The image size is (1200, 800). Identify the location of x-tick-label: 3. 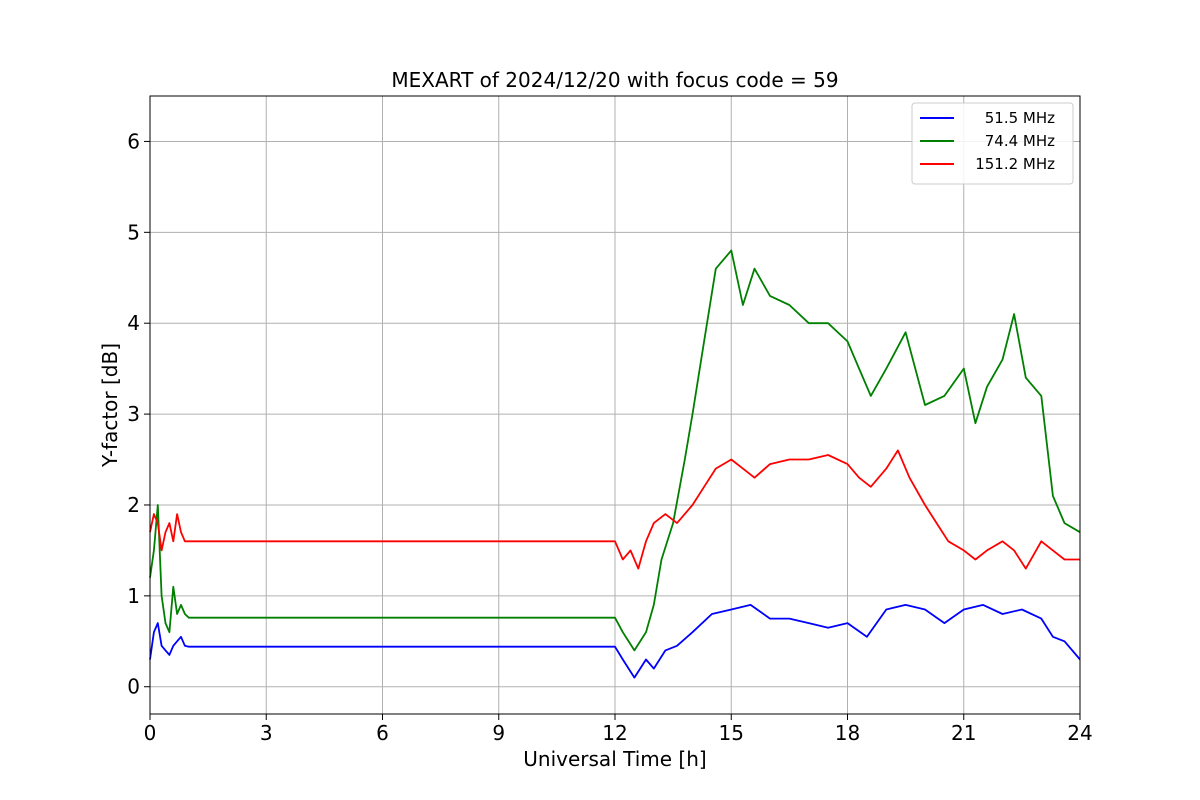
(266, 733).